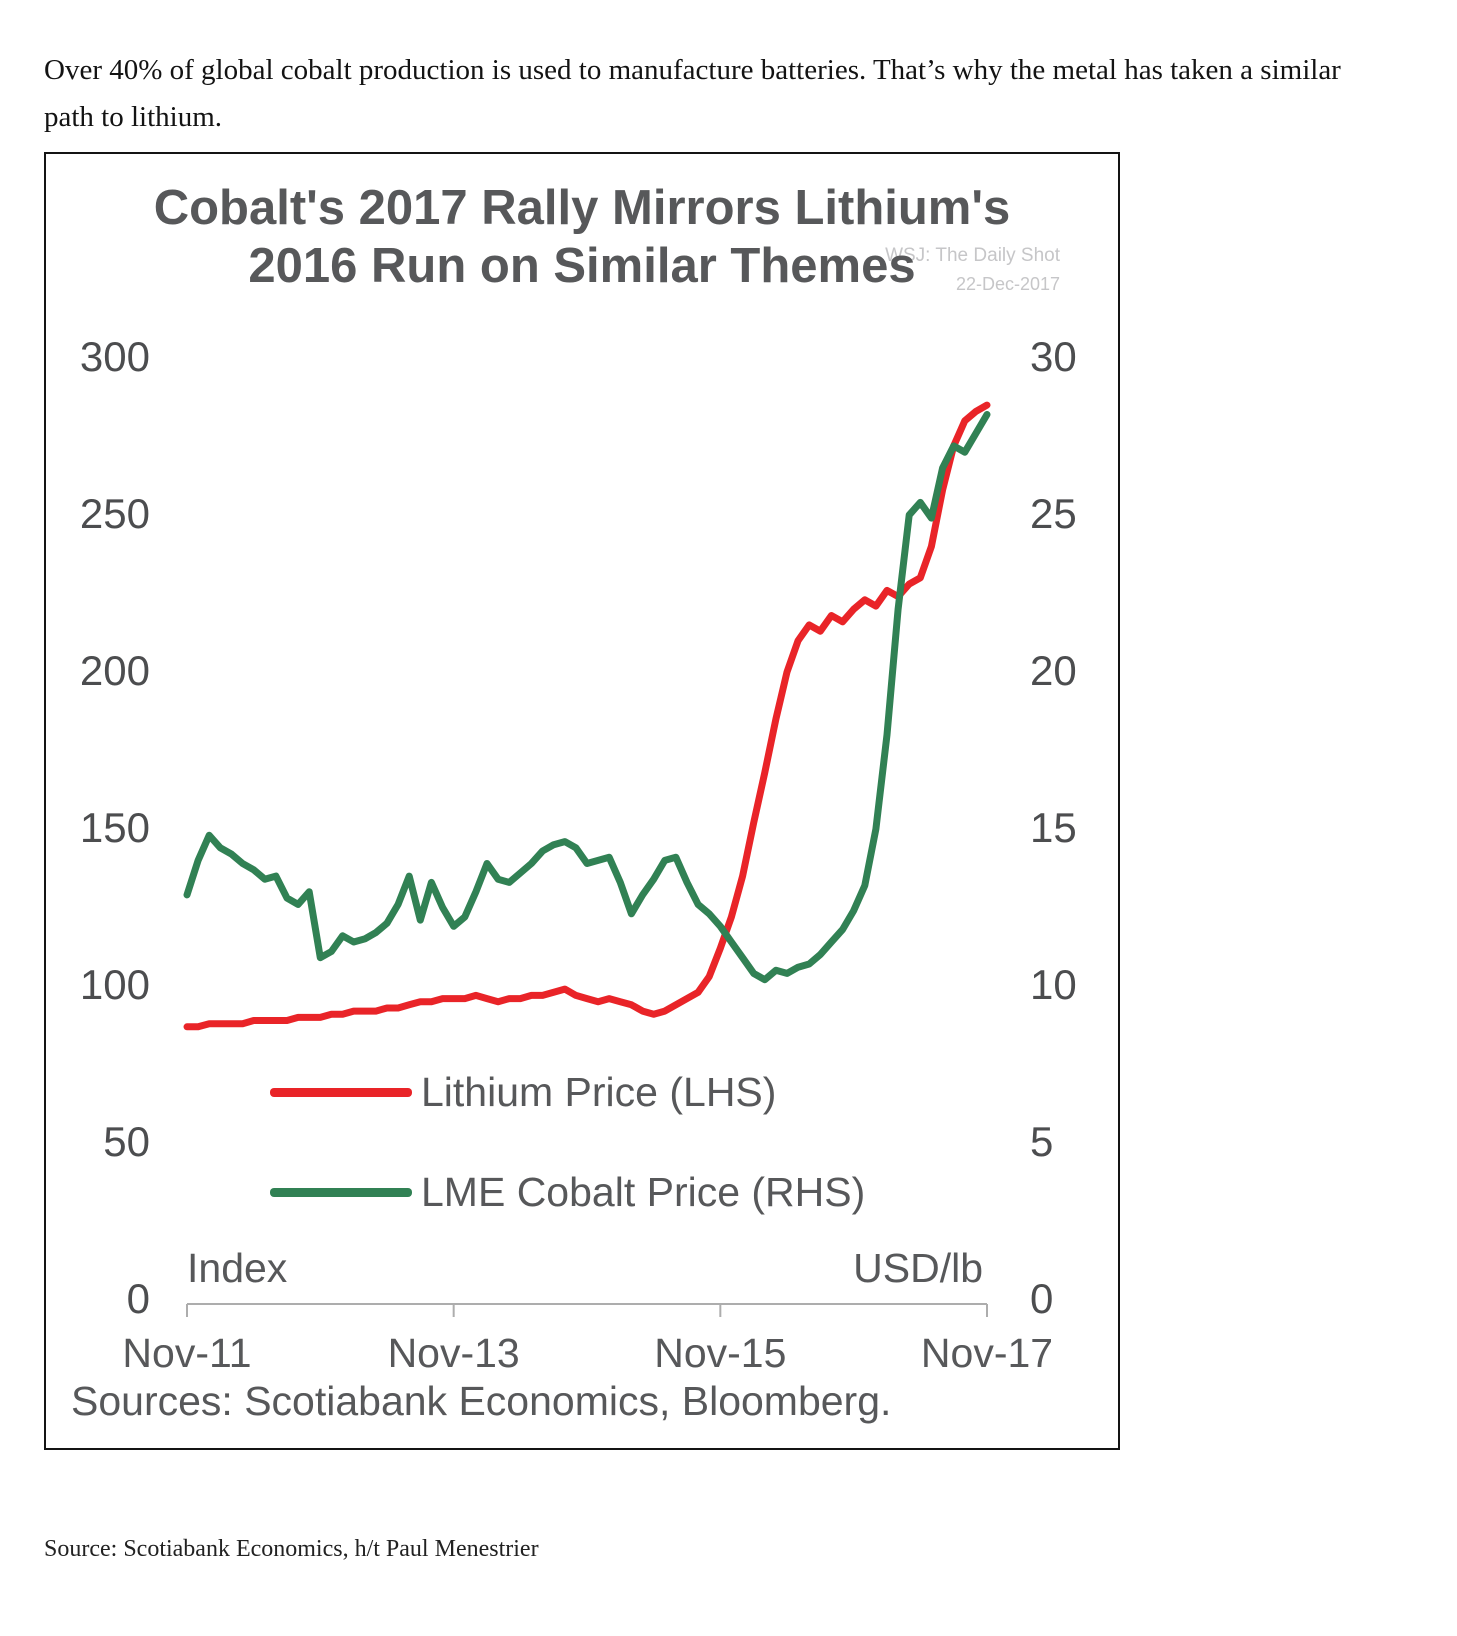 The height and width of the screenshot is (1636, 1457). I want to click on right-axis-unit-label: USD/lb, so click(918, 1268).